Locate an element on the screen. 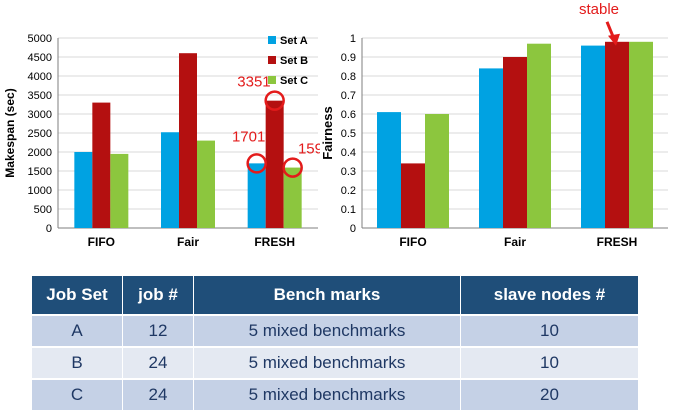 This screenshot has width=673, height=413. y-tick-label: 0.7 is located at coordinates (348, 96).